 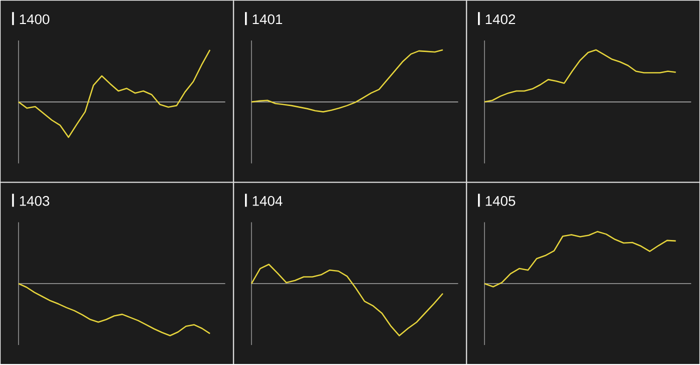 What do you see at coordinates (35, 201) in the screenshot?
I see `chart-title: 1403` at bounding box center [35, 201].